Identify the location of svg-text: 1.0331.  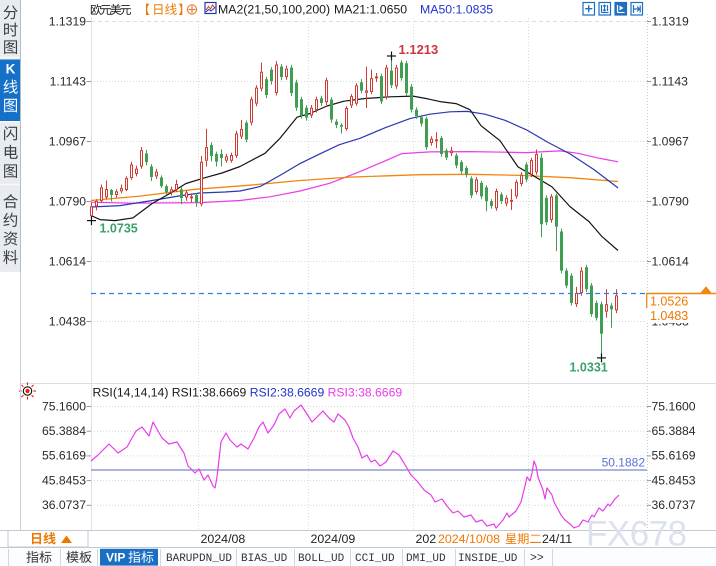
(589, 368).